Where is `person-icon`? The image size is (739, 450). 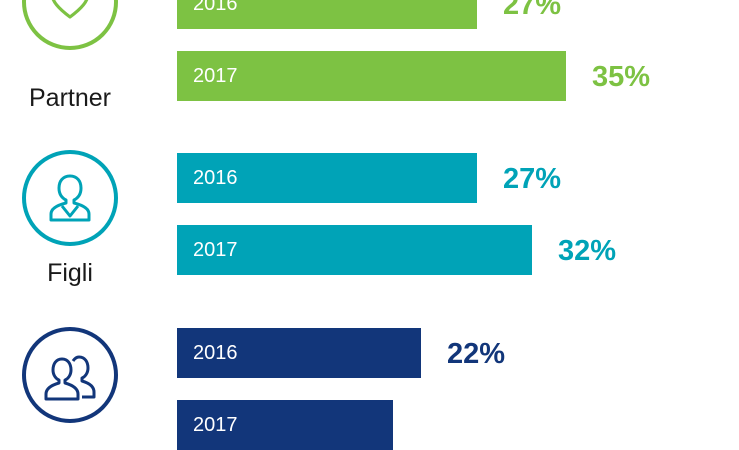 person-icon is located at coordinates (70, 198).